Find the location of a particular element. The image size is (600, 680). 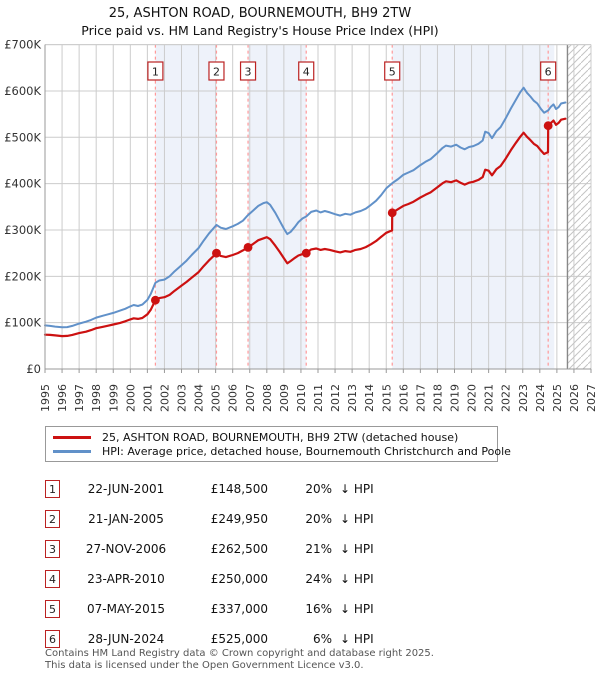

y-axis-labels: £0 £100K £200K £300K £400K £500K £600K £700K is located at coordinates (22, 207).